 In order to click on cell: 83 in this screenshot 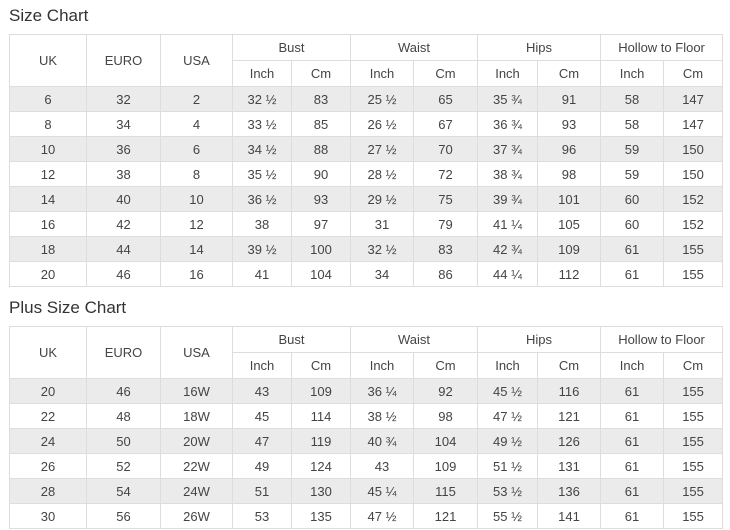, I will do `click(321, 99)`.